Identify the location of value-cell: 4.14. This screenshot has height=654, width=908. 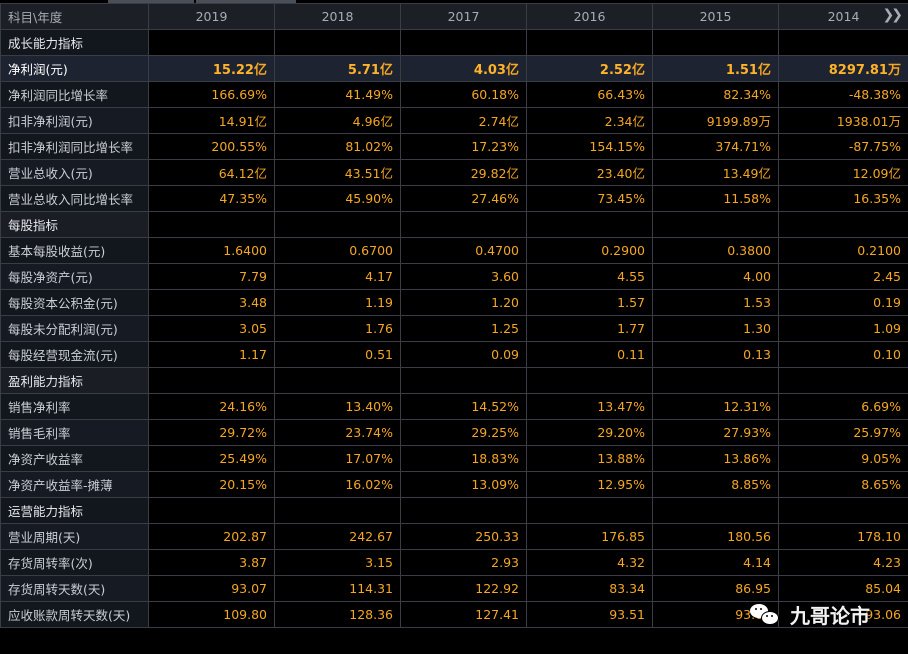
(715, 562).